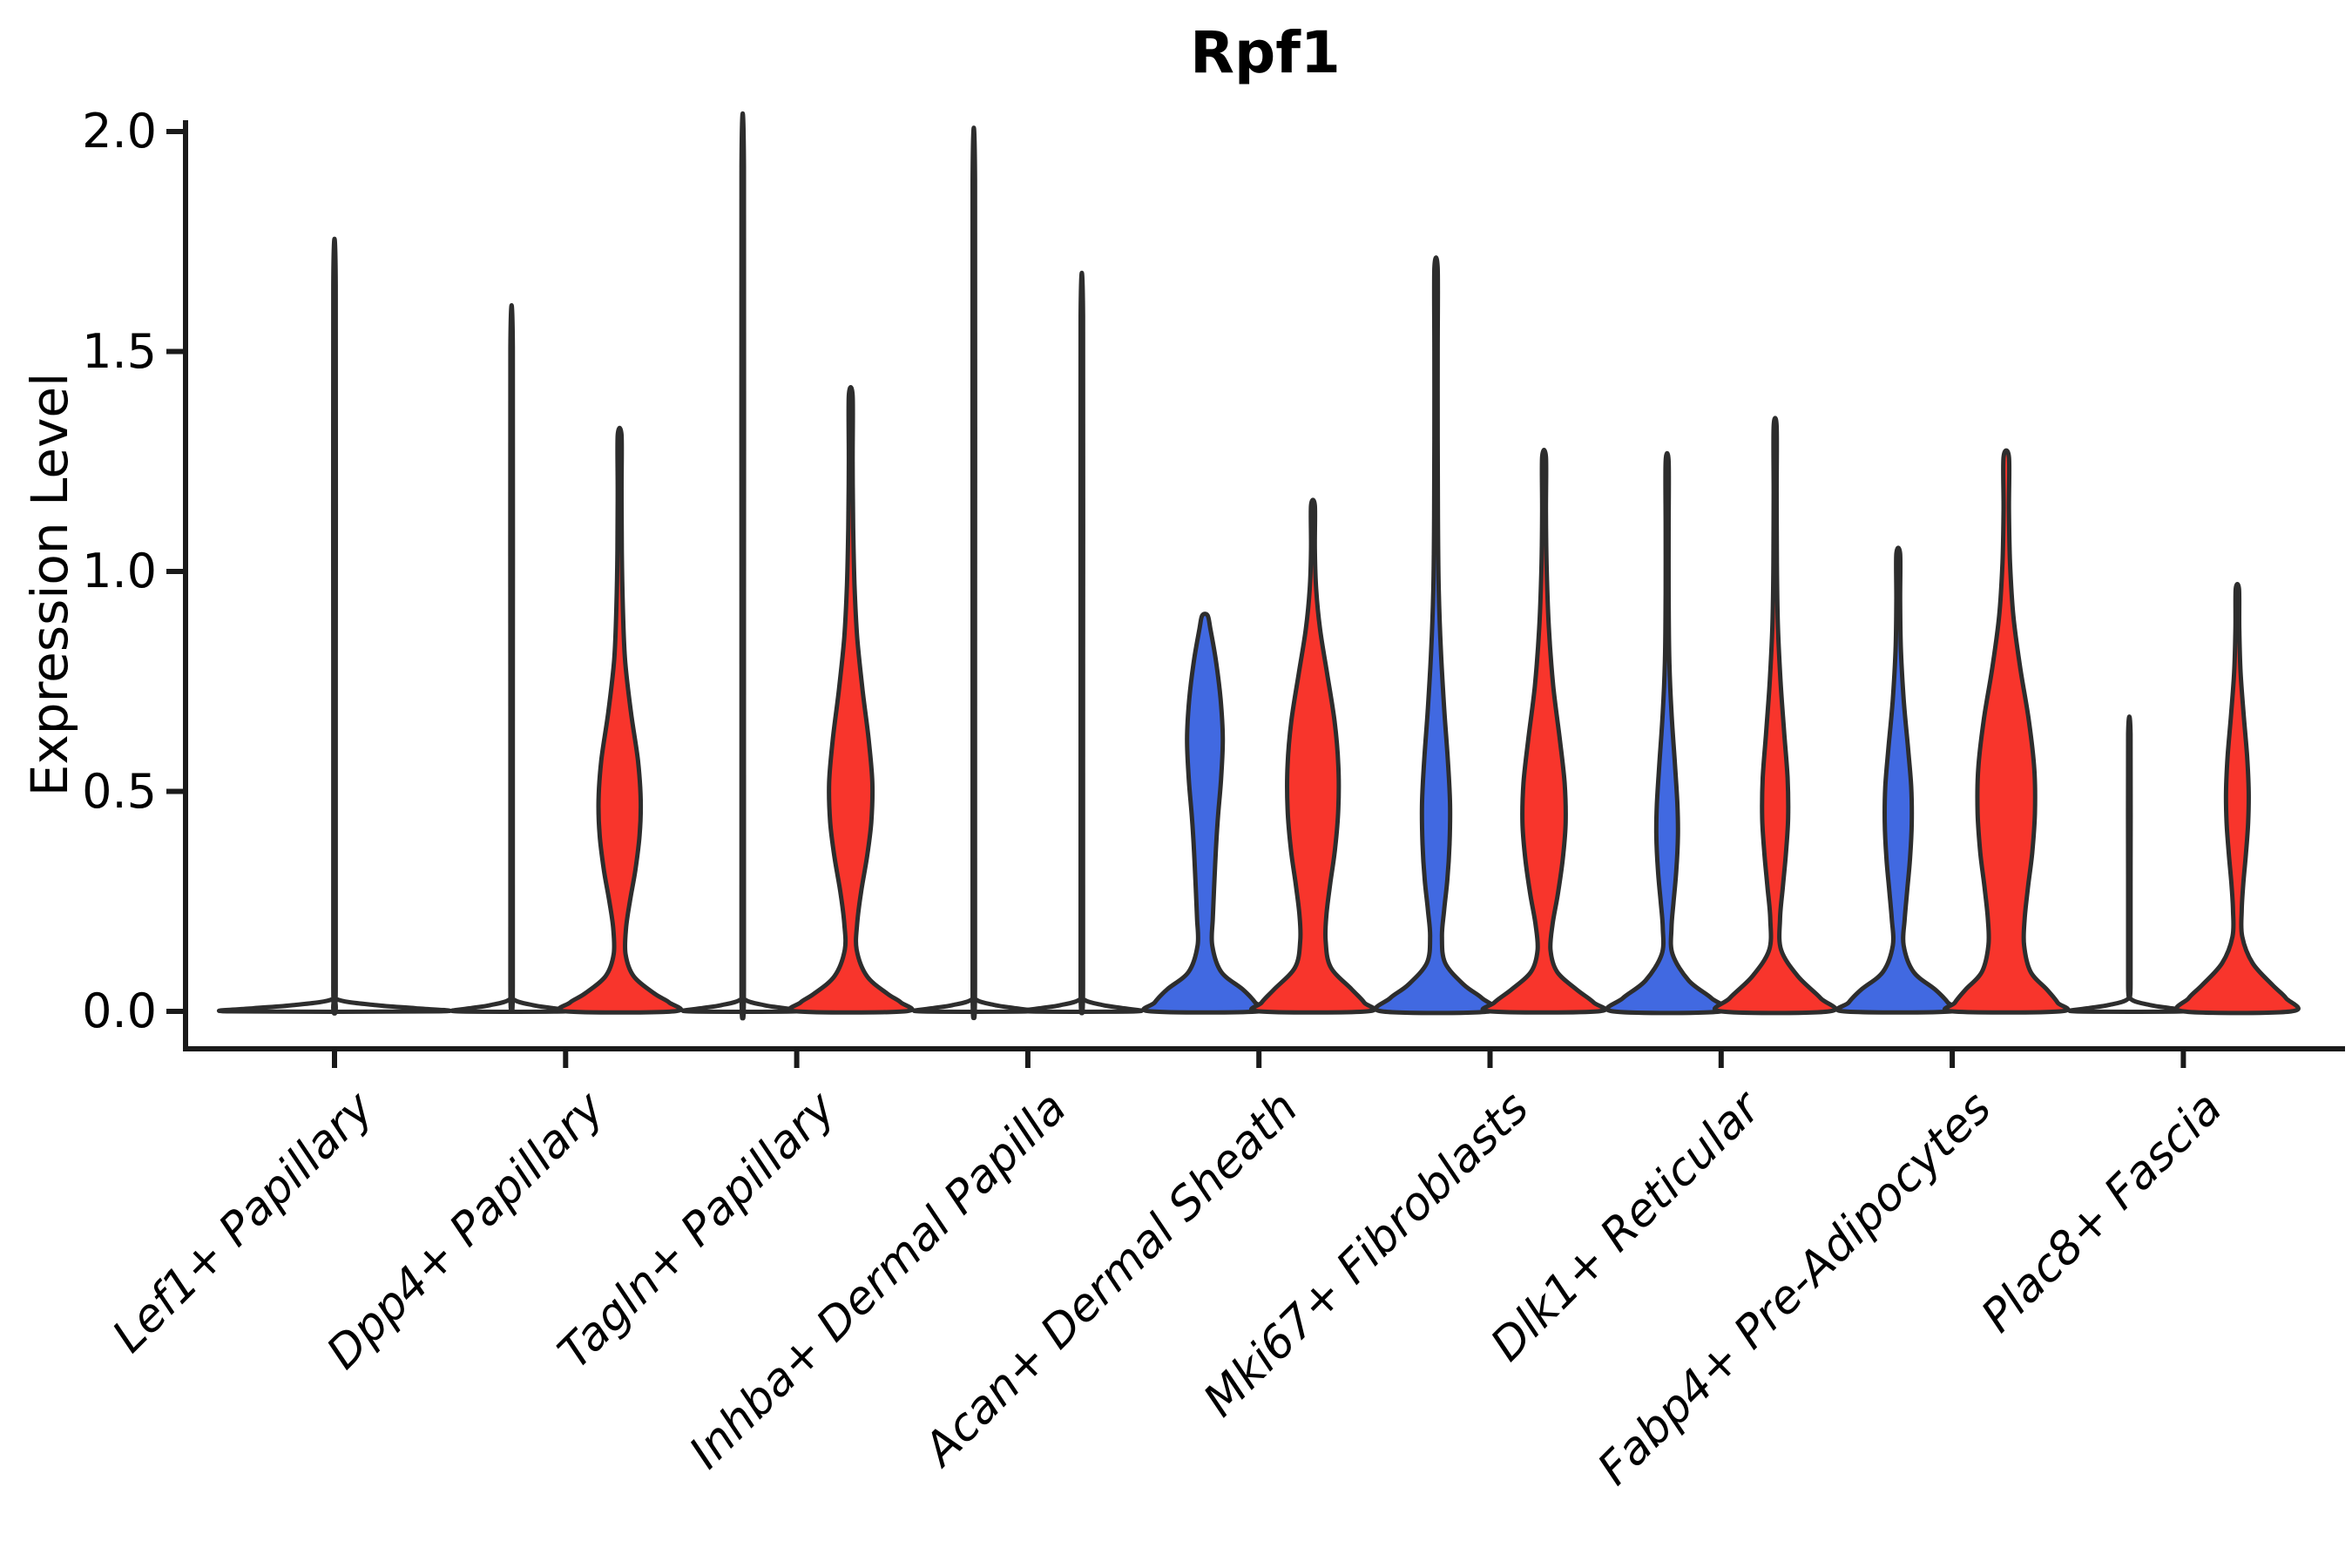 This screenshot has height=1568, width=2352. What do you see at coordinates (119, 571) in the screenshot?
I see `y-tick-label: 1.0` at bounding box center [119, 571].